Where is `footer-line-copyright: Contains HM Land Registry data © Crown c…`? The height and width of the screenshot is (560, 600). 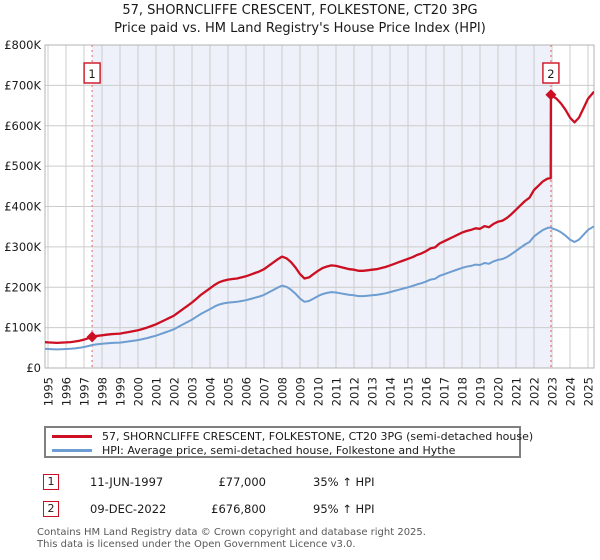 footer-line-copyright: Contains HM Land Registry data © Crown c… is located at coordinates (231, 532).